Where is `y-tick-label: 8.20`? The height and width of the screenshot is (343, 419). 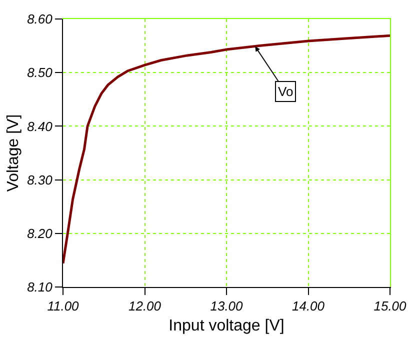 y-tick-label: 8.20 is located at coordinates (40, 233).